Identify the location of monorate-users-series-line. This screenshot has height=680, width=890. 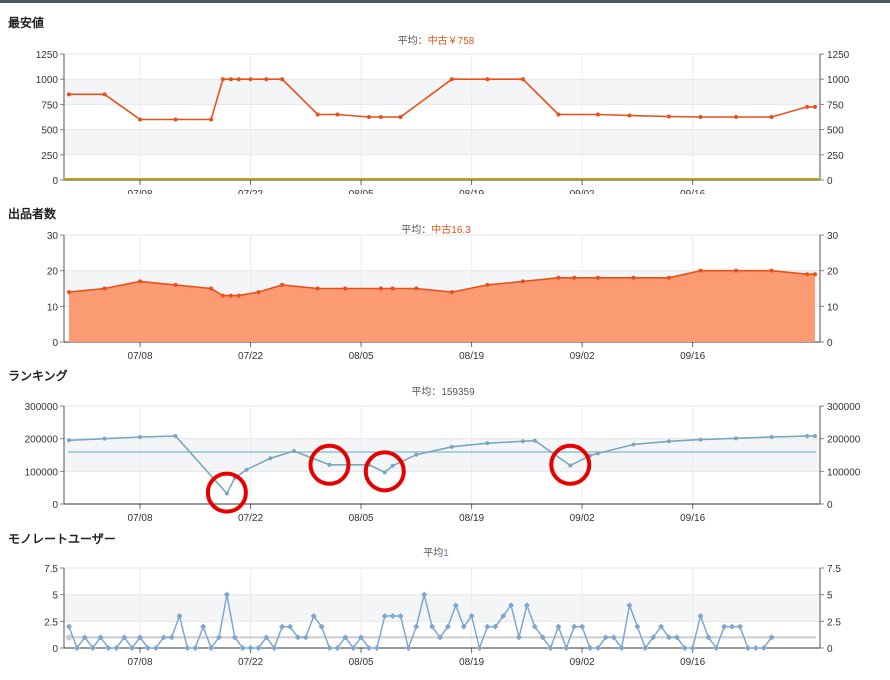
(420, 622).